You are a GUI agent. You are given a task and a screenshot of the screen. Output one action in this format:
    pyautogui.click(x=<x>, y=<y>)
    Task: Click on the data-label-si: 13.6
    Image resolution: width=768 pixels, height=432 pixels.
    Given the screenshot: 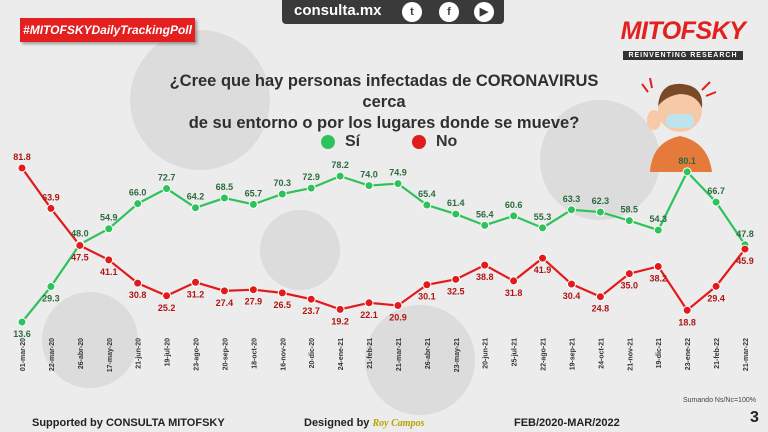 What is the action you would take?
    pyautogui.click(x=22, y=334)
    